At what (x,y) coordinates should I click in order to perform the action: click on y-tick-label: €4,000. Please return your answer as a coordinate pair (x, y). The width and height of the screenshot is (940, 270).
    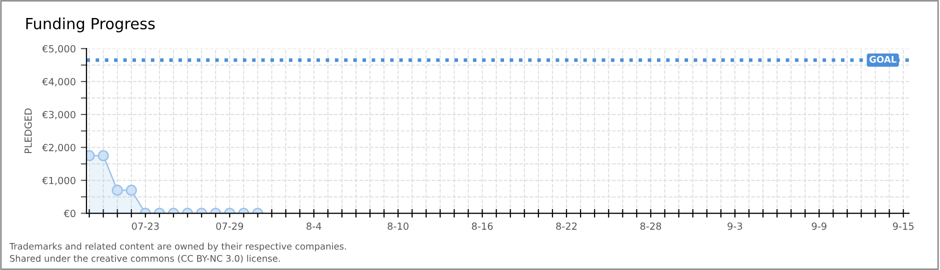
    Looking at the image, I should click on (59, 82).